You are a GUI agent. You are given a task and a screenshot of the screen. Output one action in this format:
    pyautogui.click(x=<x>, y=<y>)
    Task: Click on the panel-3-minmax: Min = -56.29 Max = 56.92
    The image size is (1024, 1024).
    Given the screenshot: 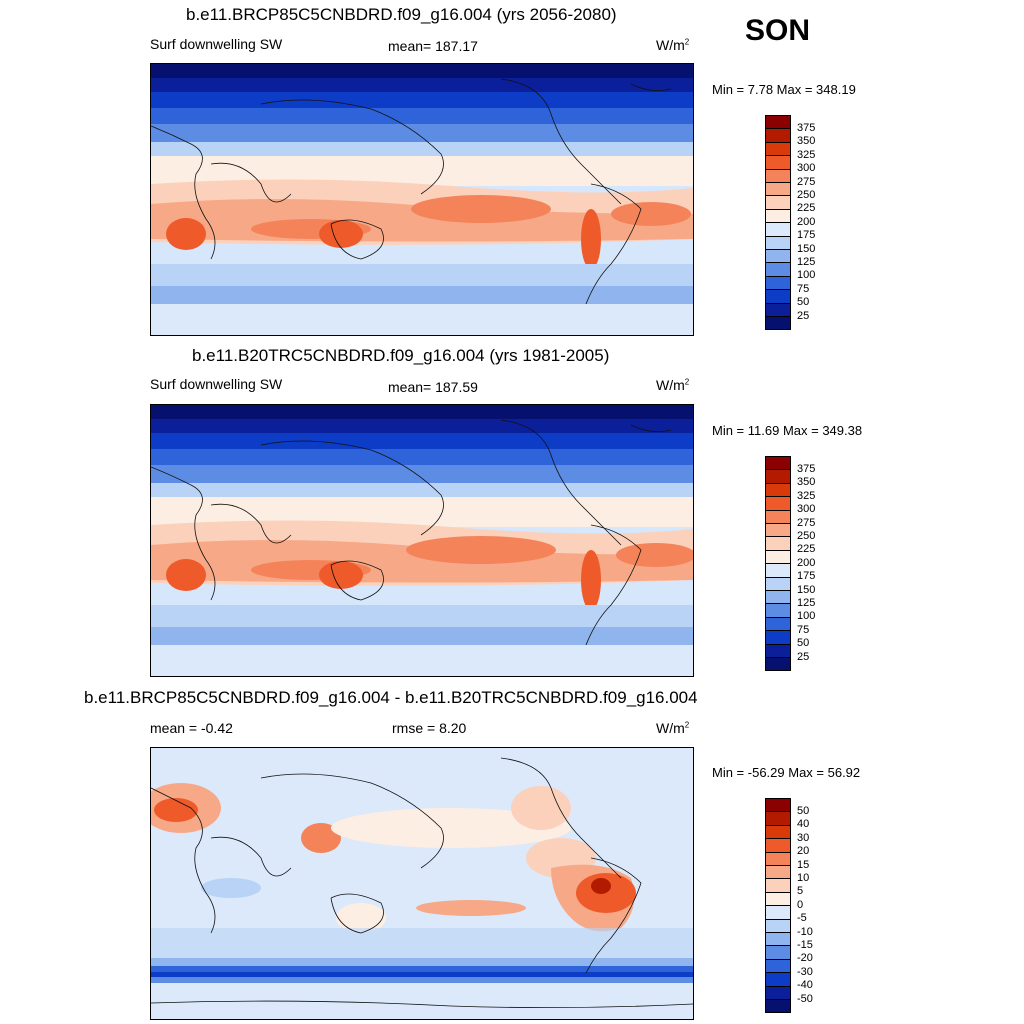 What is the action you would take?
    pyautogui.click(x=786, y=772)
    